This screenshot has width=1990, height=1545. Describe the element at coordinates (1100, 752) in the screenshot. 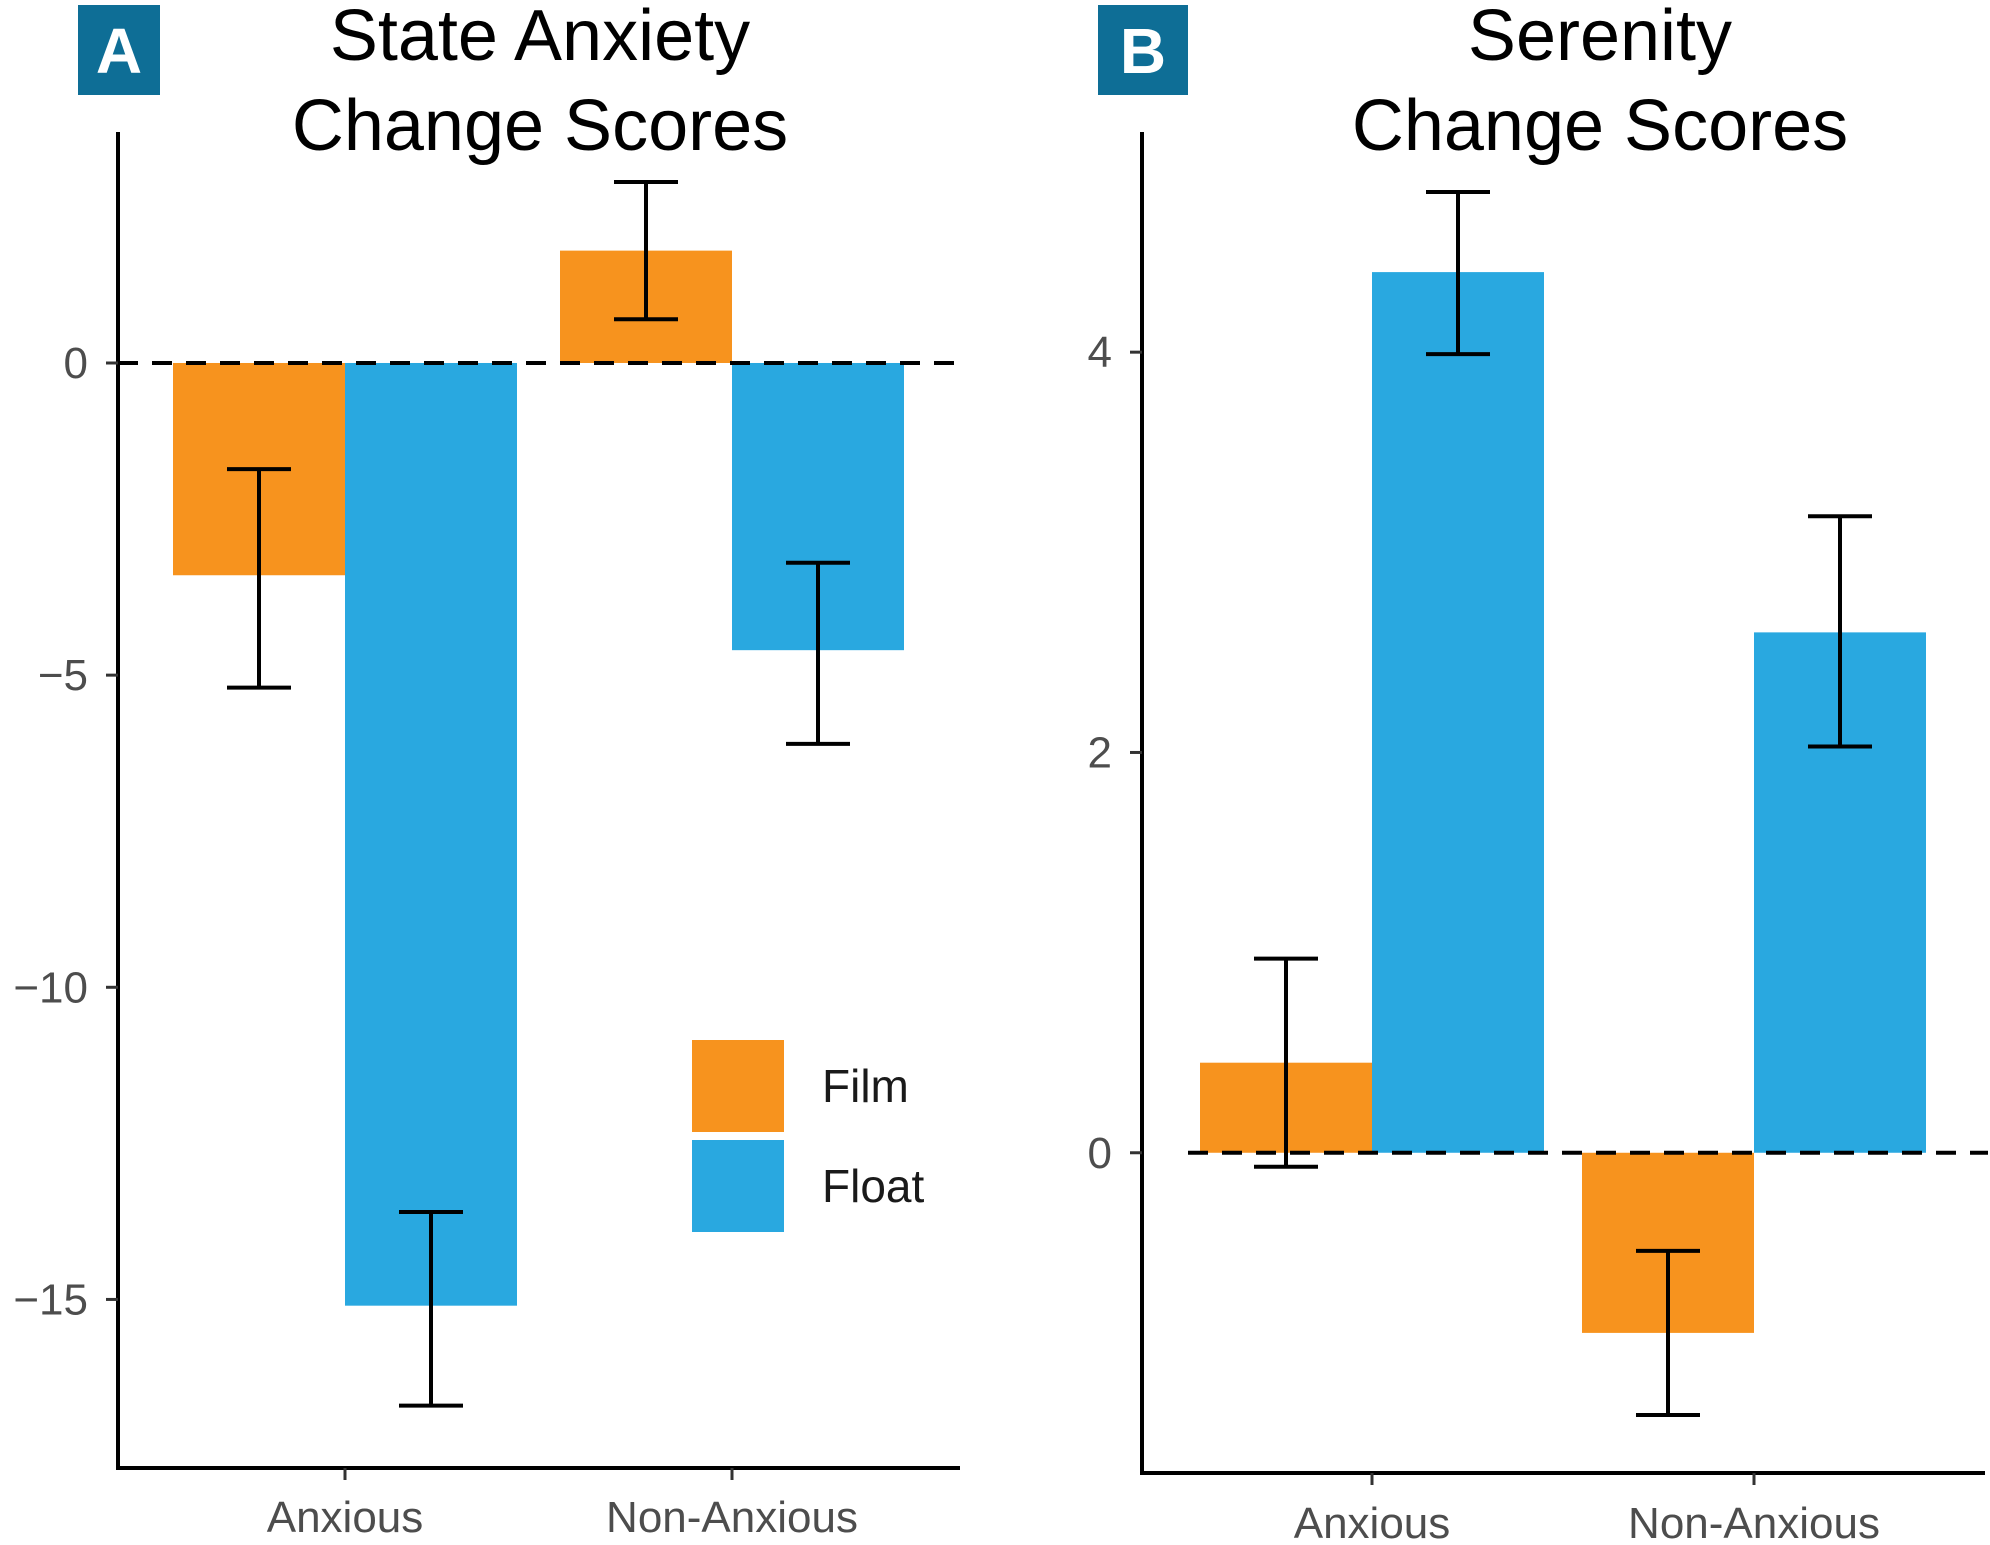

I see `y-tick-label: 2` at that location.